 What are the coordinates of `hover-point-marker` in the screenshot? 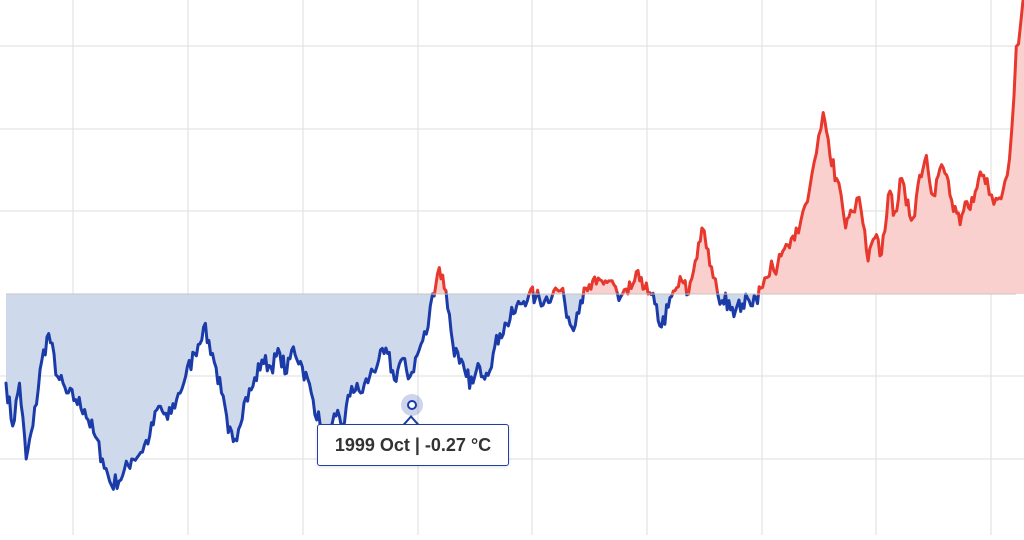 It's located at (412, 405).